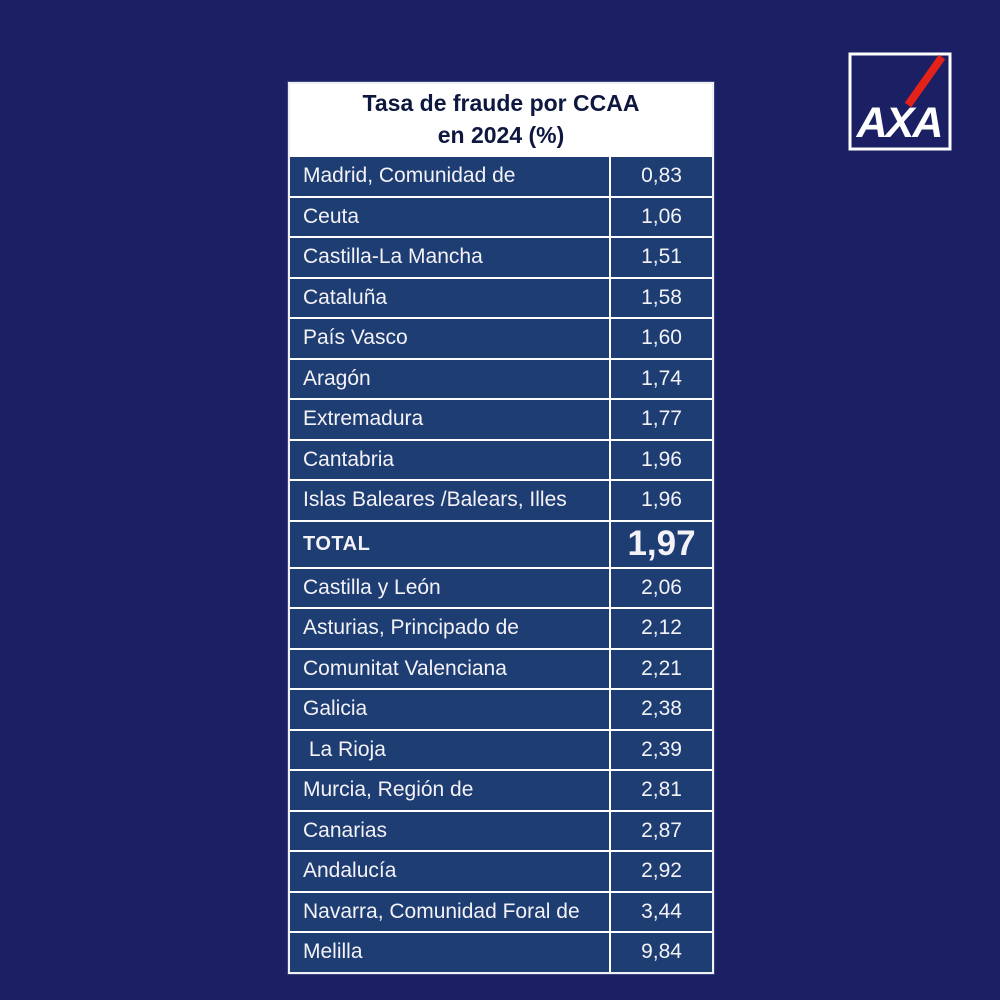  Describe the element at coordinates (350, 871) in the screenshot. I see `region-name: Andalucía` at that location.